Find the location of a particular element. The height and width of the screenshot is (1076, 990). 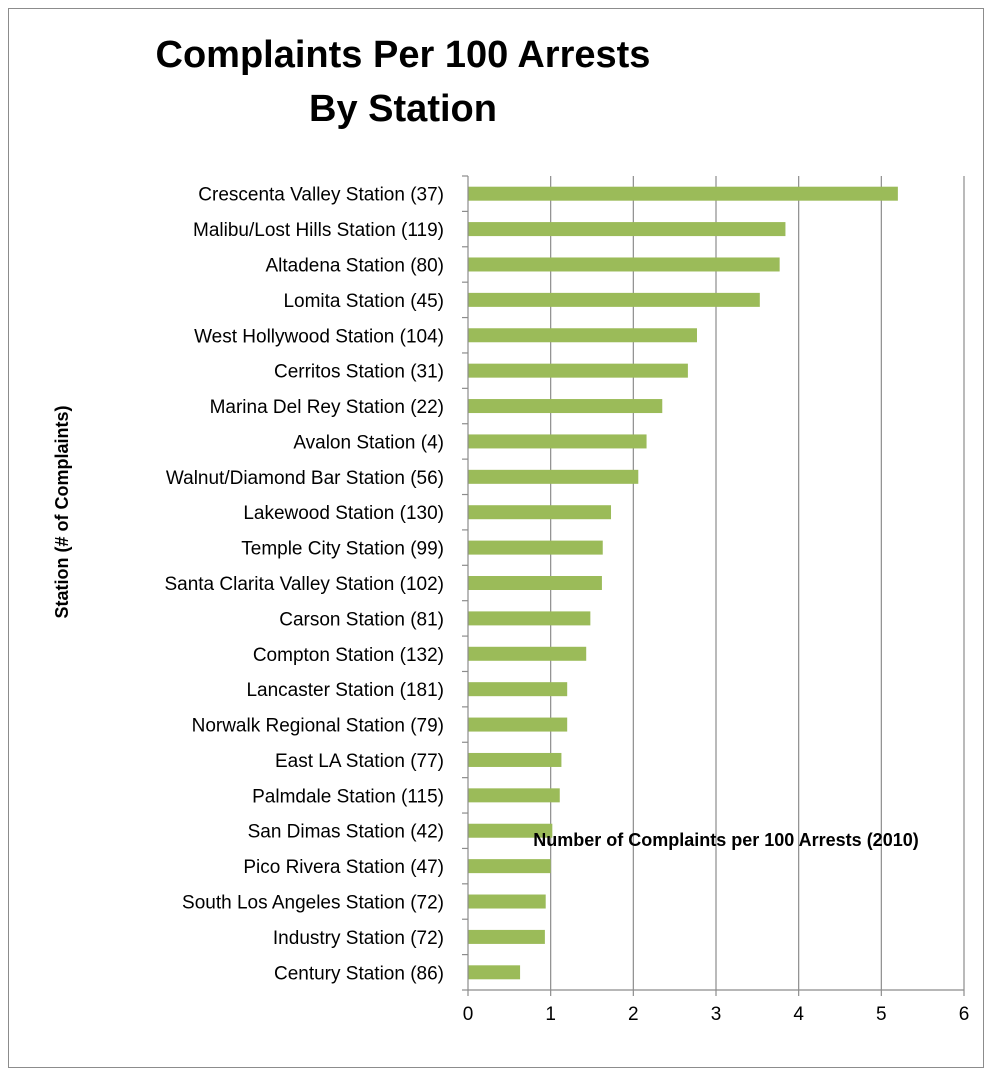

y-tick-label-15: Lancaster Station (181) is located at coordinates (345, 690).